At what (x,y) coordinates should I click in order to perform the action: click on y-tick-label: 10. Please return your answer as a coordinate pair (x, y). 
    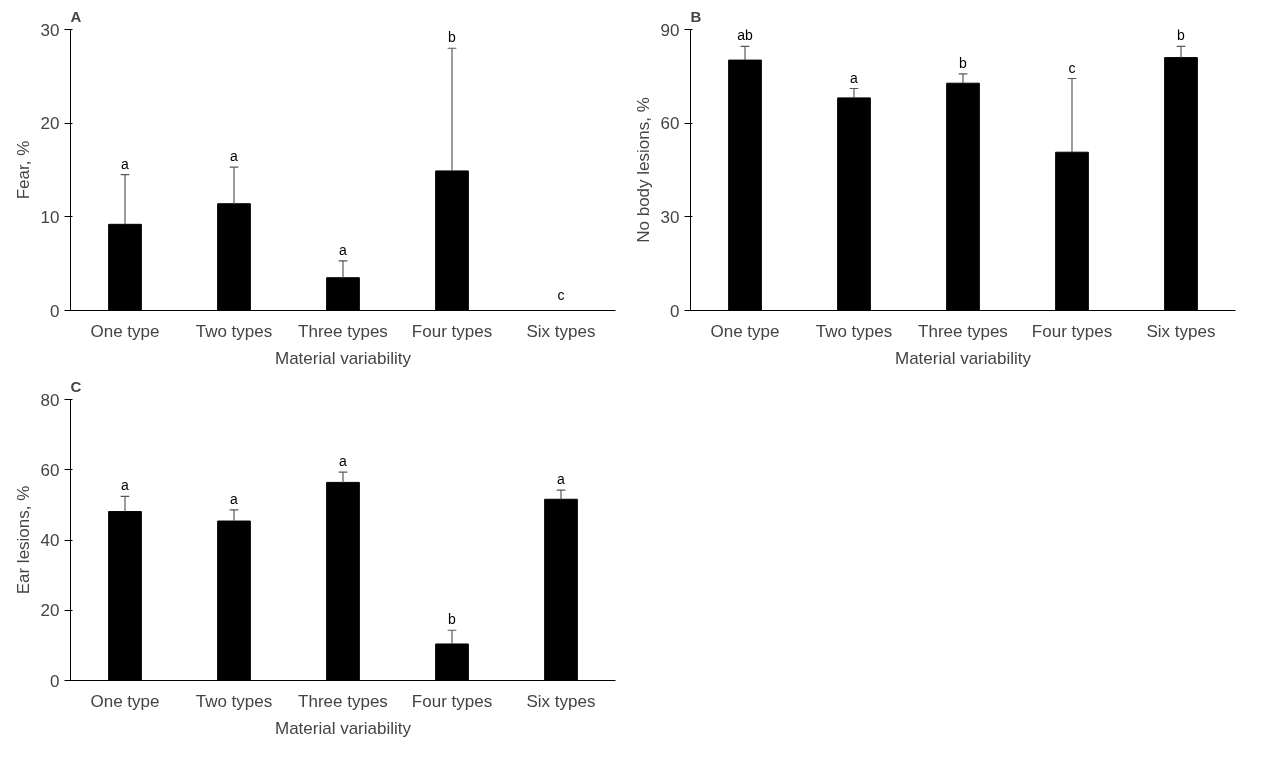
    Looking at the image, I should click on (50, 217).